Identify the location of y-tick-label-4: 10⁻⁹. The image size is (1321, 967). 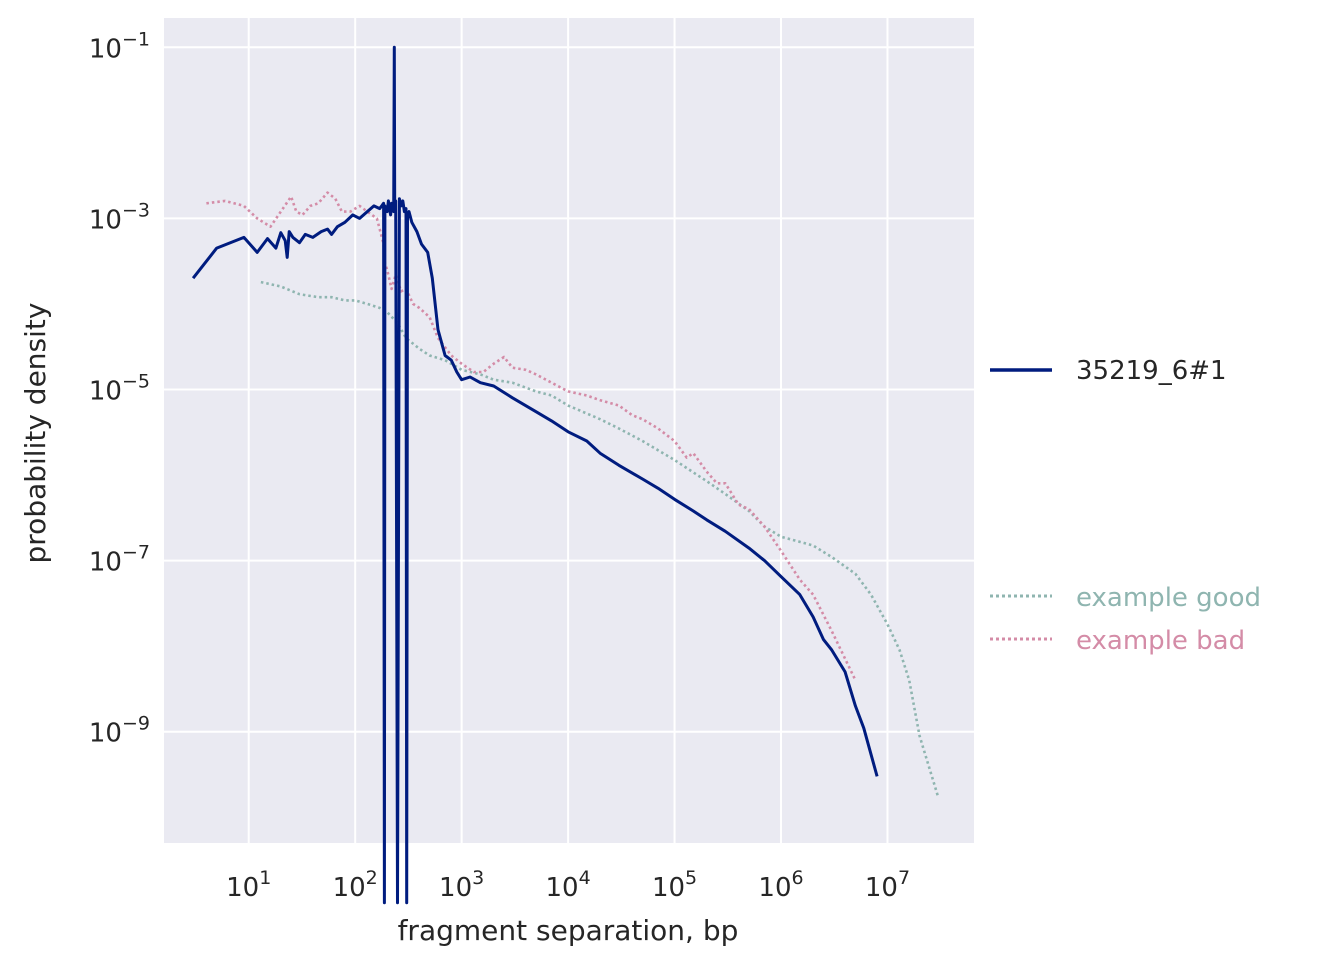
(119, 731).